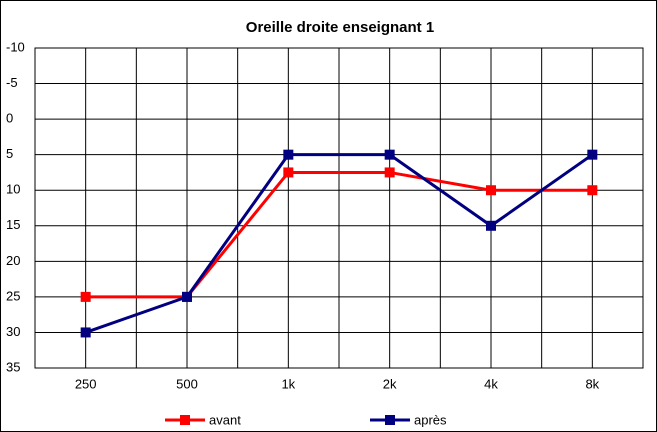 Image resolution: width=657 pixels, height=432 pixels. What do you see at coordinates (86, 383) in the screenshot?
I see `x-tick-label: 250` at bounding box center [86, 383].